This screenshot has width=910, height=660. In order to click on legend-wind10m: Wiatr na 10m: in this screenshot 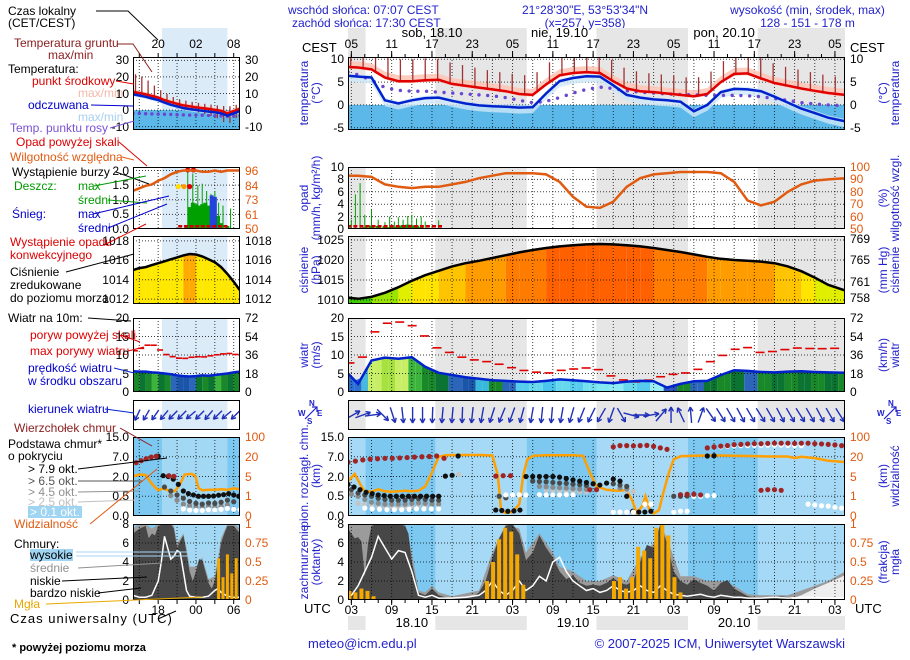, I will do `click(45, 318)`.